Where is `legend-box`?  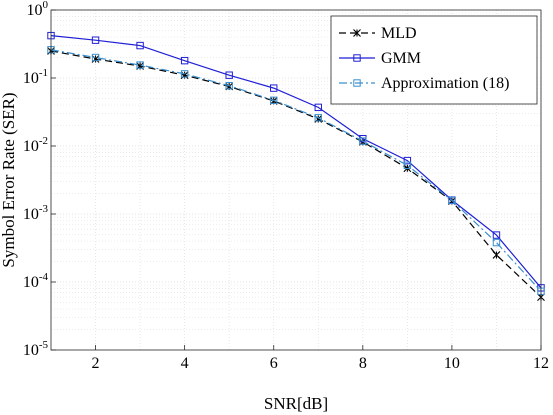 legend-box is located at coordinates (434, 60).